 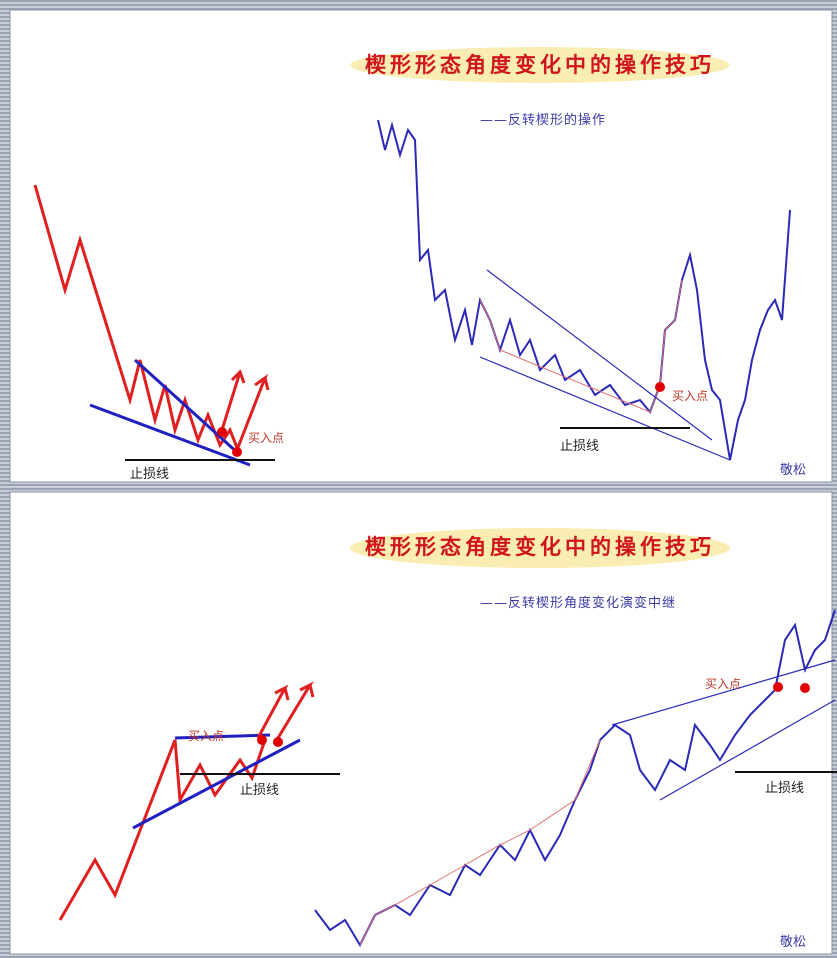 What do you see at coordinates (137, 320) in the screenshot?
I see `sketch-price` at bounding box center [137, 320].